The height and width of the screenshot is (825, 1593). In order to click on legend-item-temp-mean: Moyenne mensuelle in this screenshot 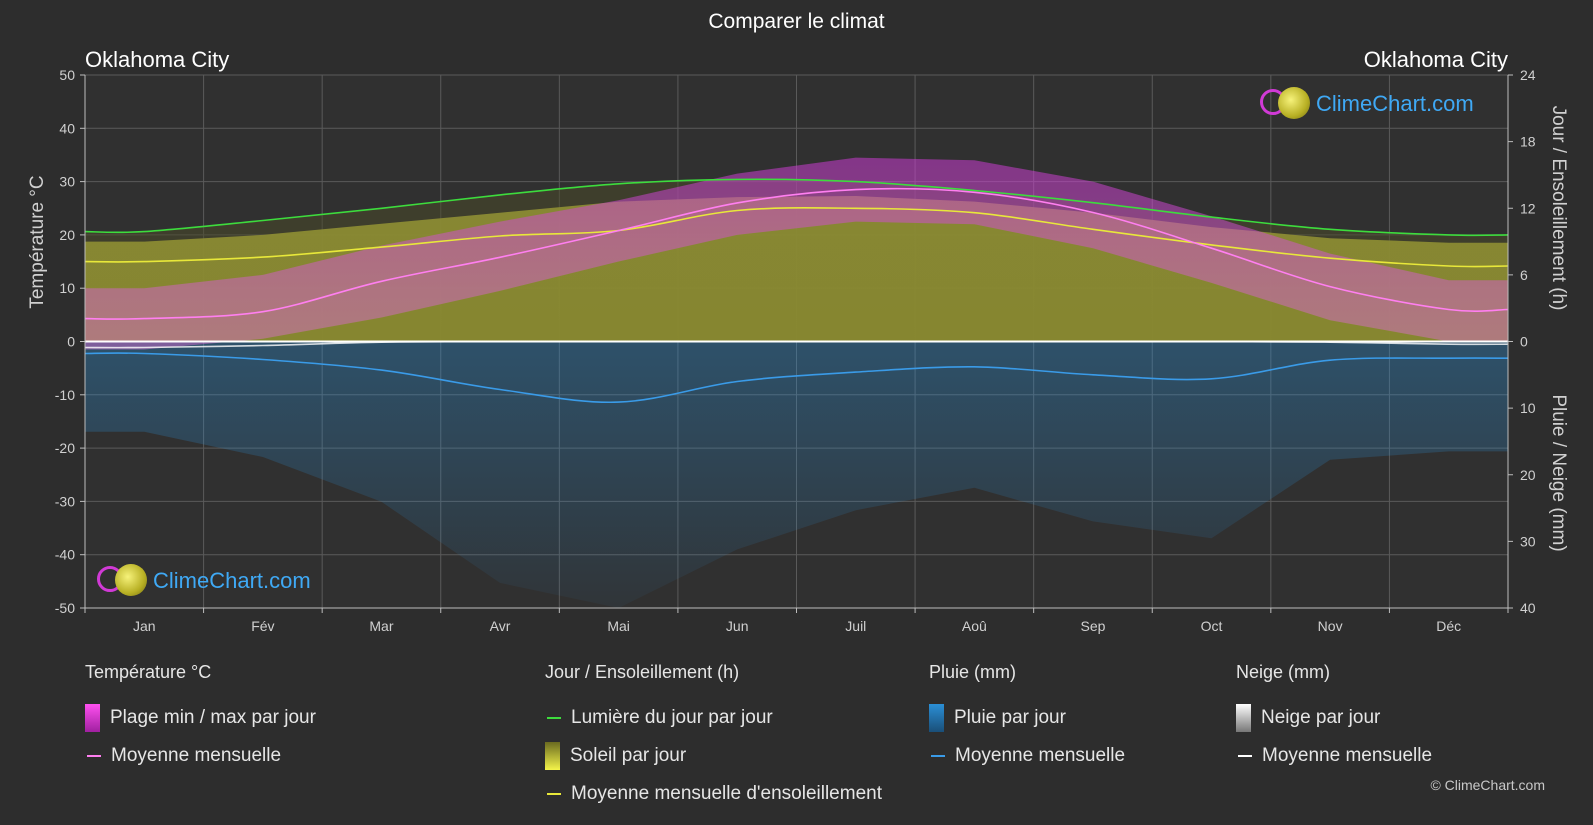, I will do `click(200, 756)`.